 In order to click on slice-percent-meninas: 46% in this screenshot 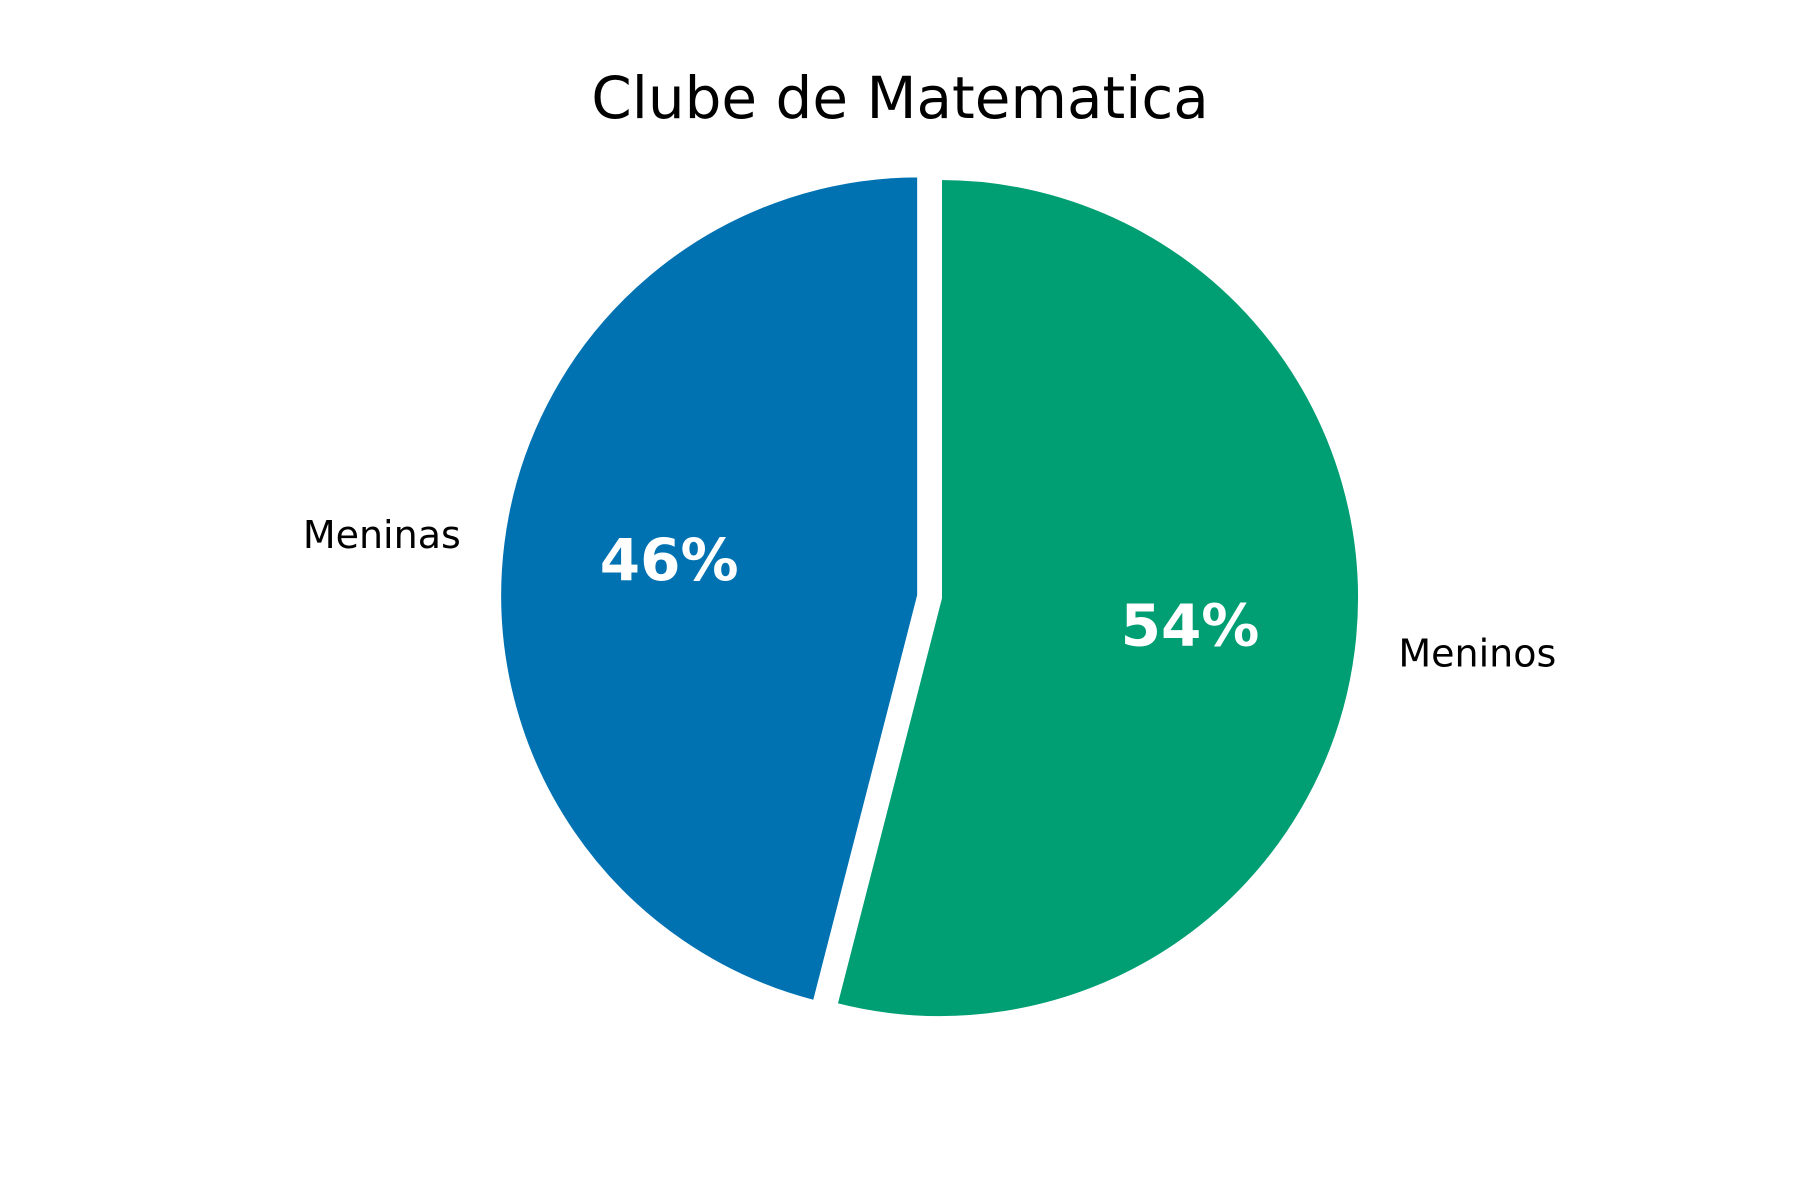, I will do `click(669, 560)`.